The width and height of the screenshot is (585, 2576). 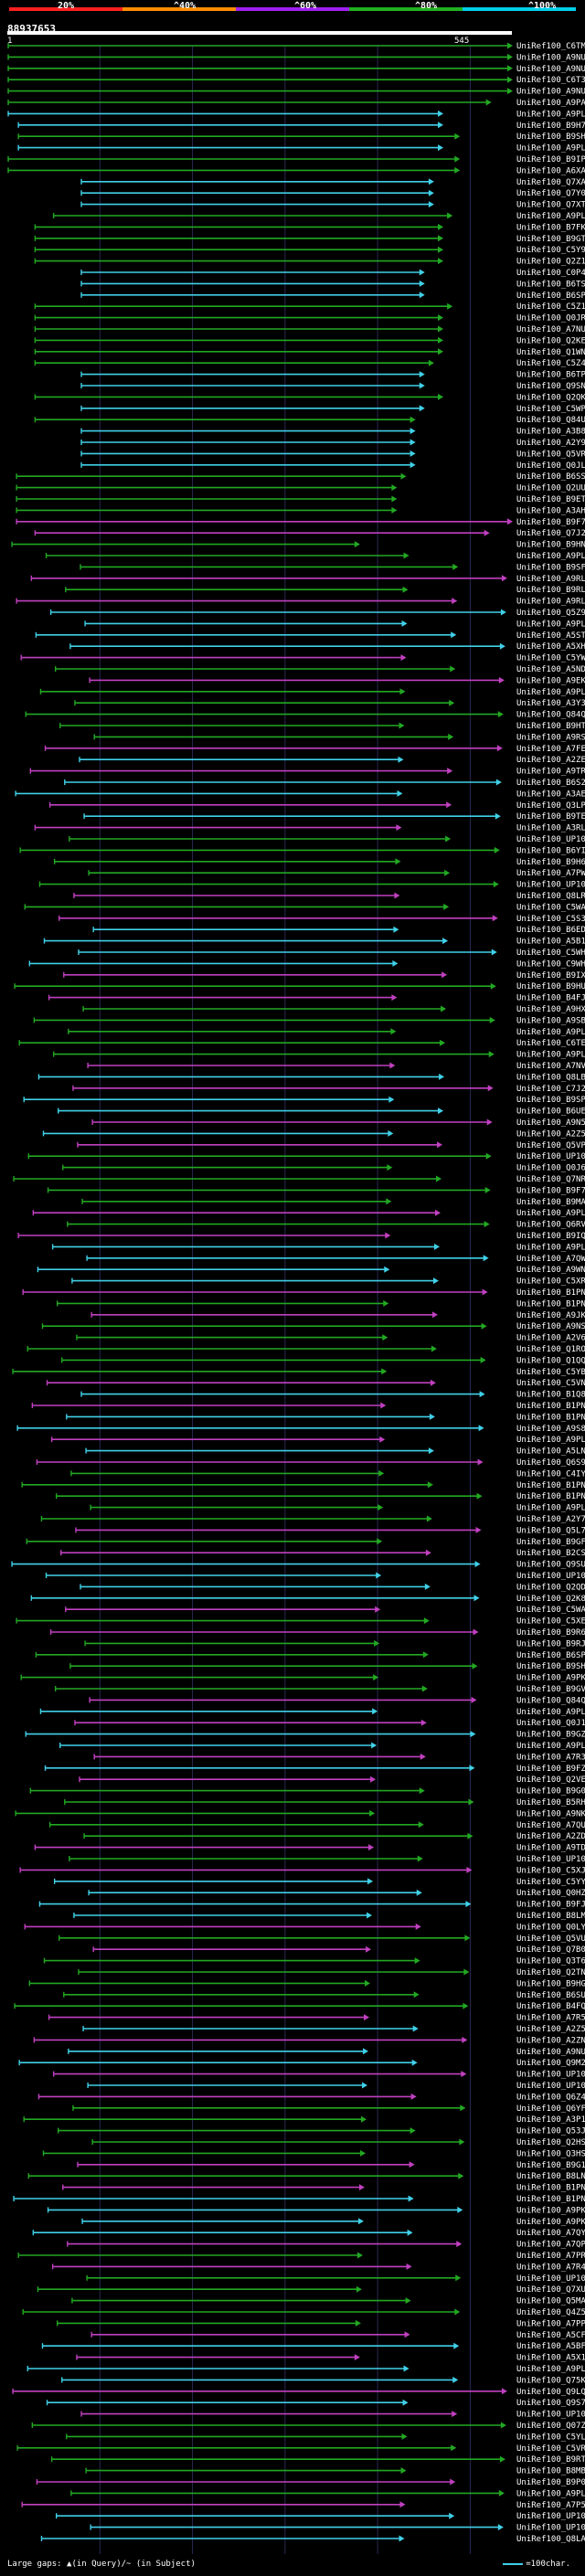 I want to click on hit-label: UniRef100_Q7XAY5, so click(x=550, y=182).